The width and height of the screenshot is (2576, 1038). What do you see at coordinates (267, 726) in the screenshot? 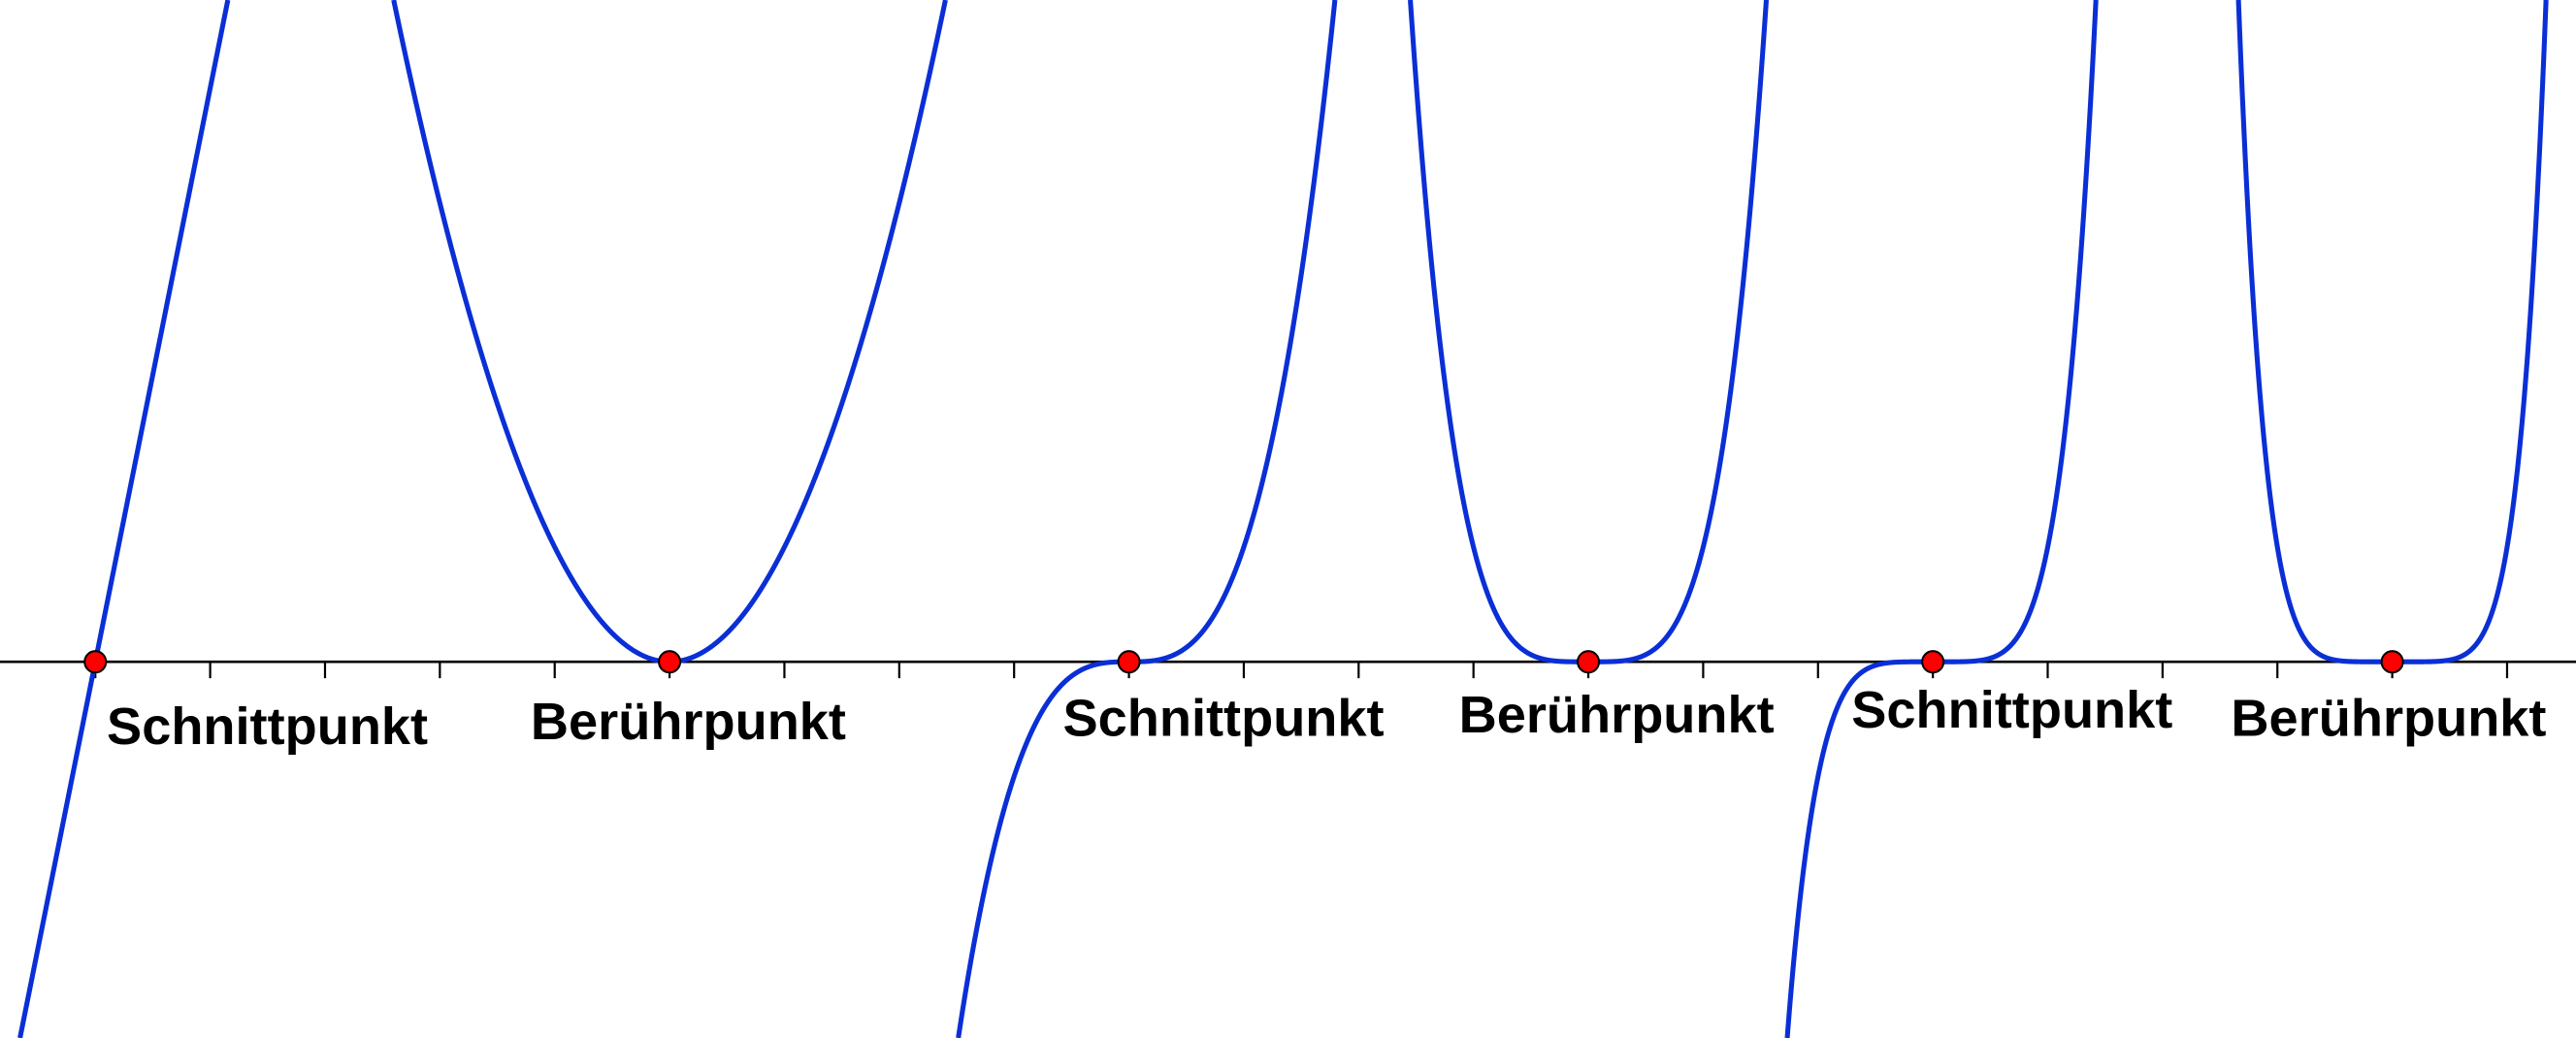
I see `label-root-1: Schnittpunkt` at bounding box center [267, 726].